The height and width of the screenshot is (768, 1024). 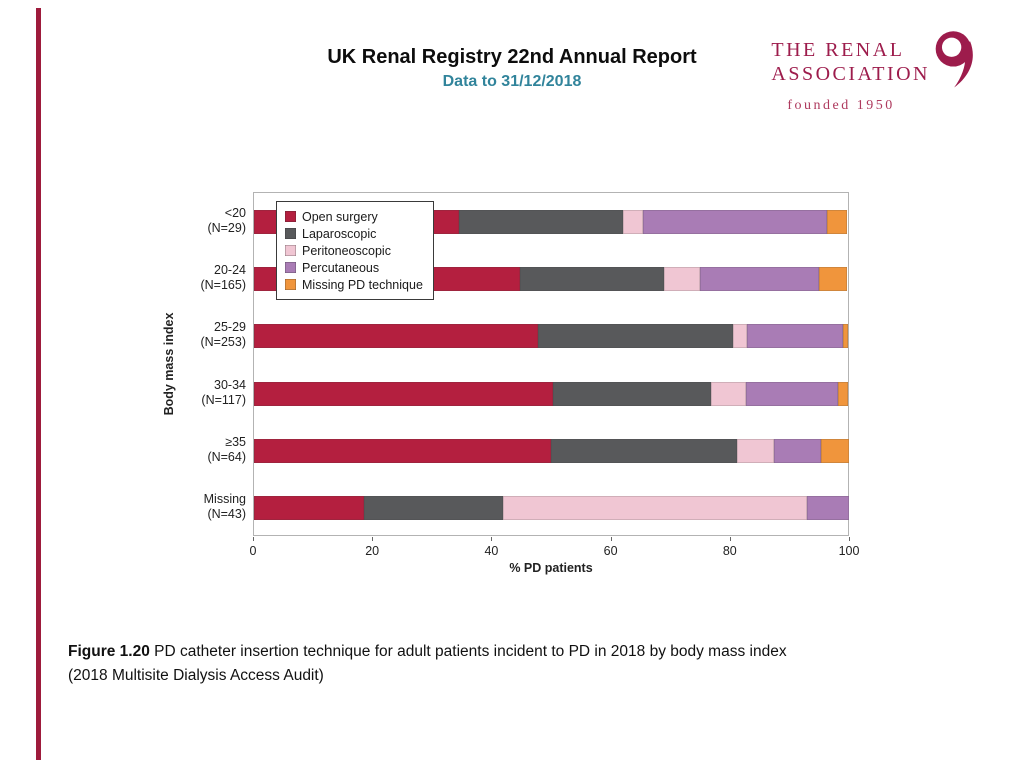 What do you see at coordinates (551, 568) in the screenshot?
I see `x-axis-title: % PD patients` at bounding box center [551, 568].